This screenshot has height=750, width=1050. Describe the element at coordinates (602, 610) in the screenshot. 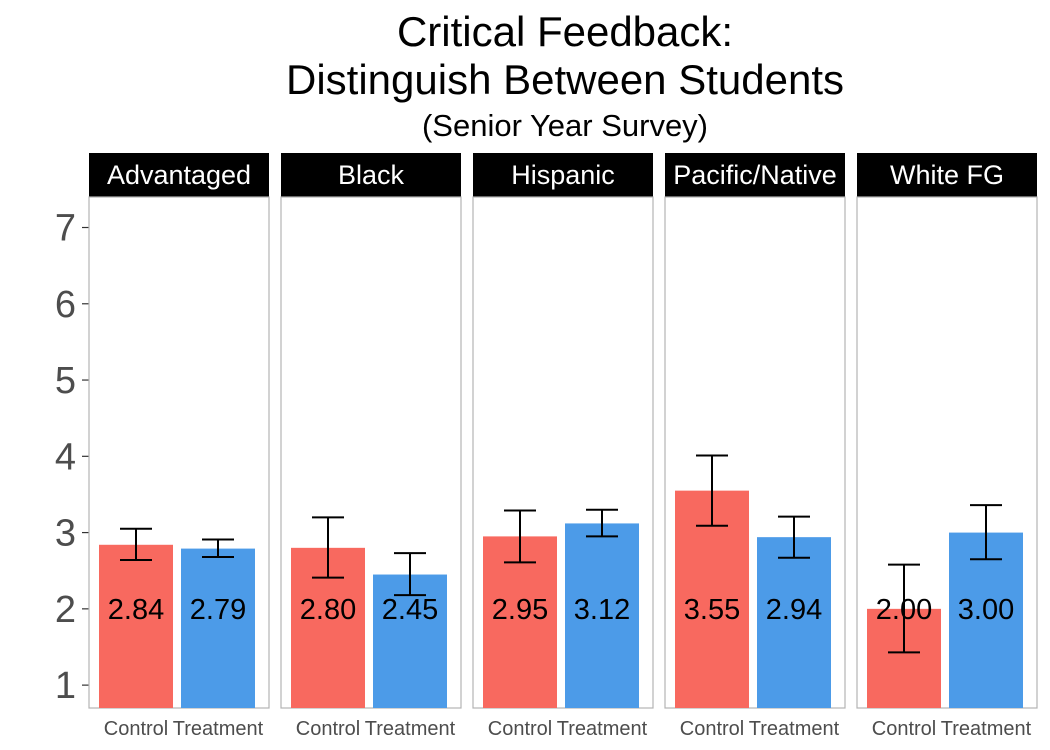

I see `bar-value-label: 3.12` at that location.